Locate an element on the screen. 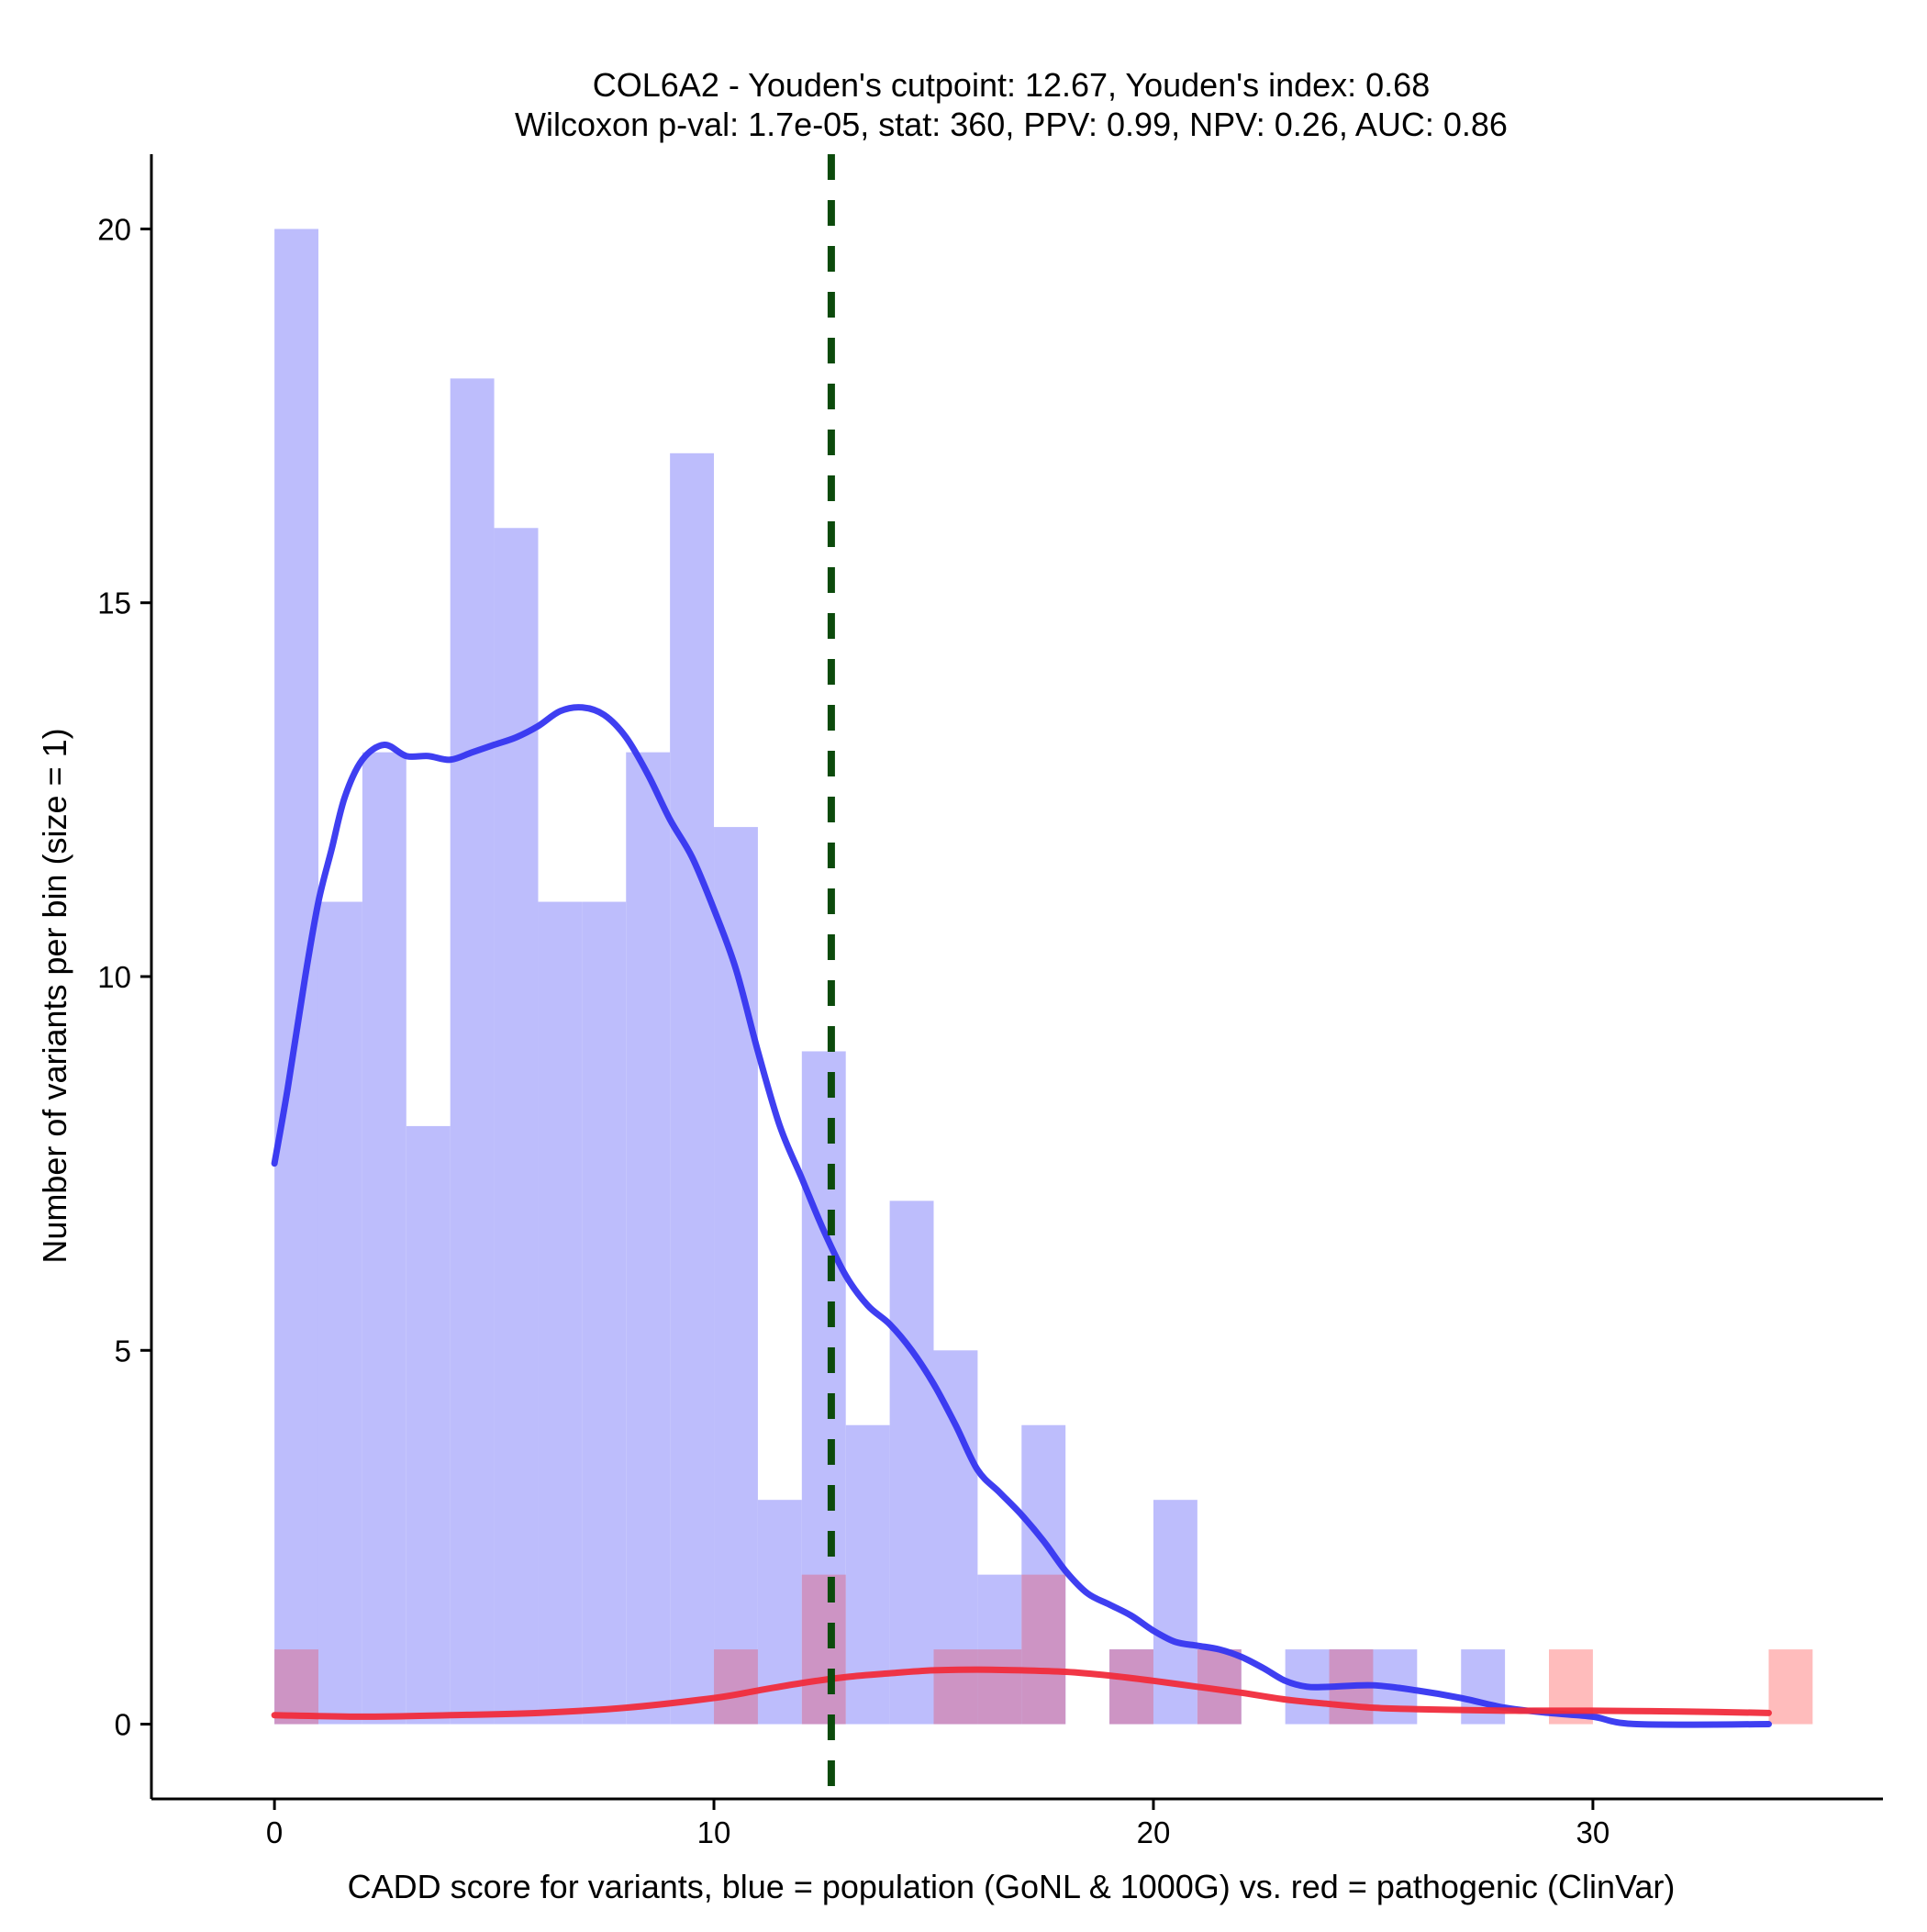 The image size is (1927, 1932). x-tick-label: 30 is located at coordinates (1593, 1832).